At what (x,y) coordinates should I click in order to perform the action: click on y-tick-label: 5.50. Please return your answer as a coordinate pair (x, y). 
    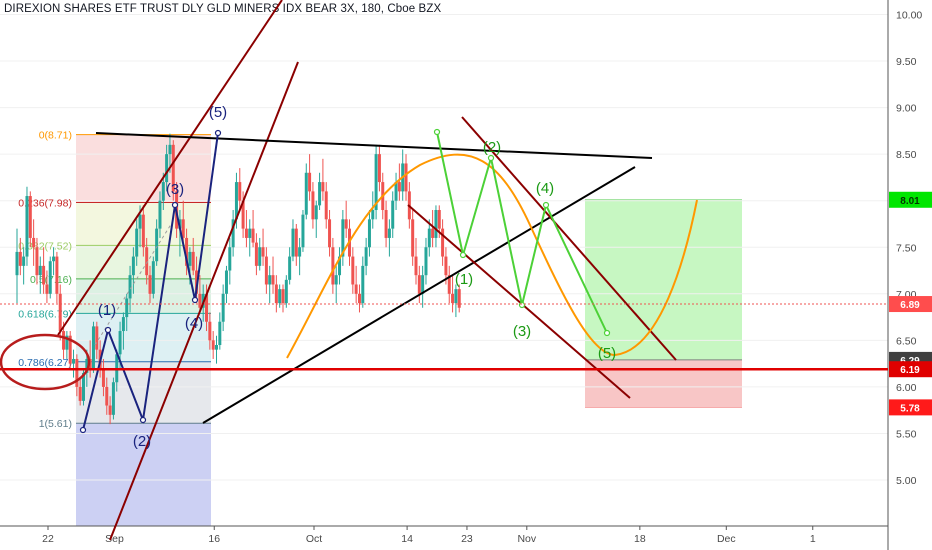
    Looking at the image, I should click on (906, 434).